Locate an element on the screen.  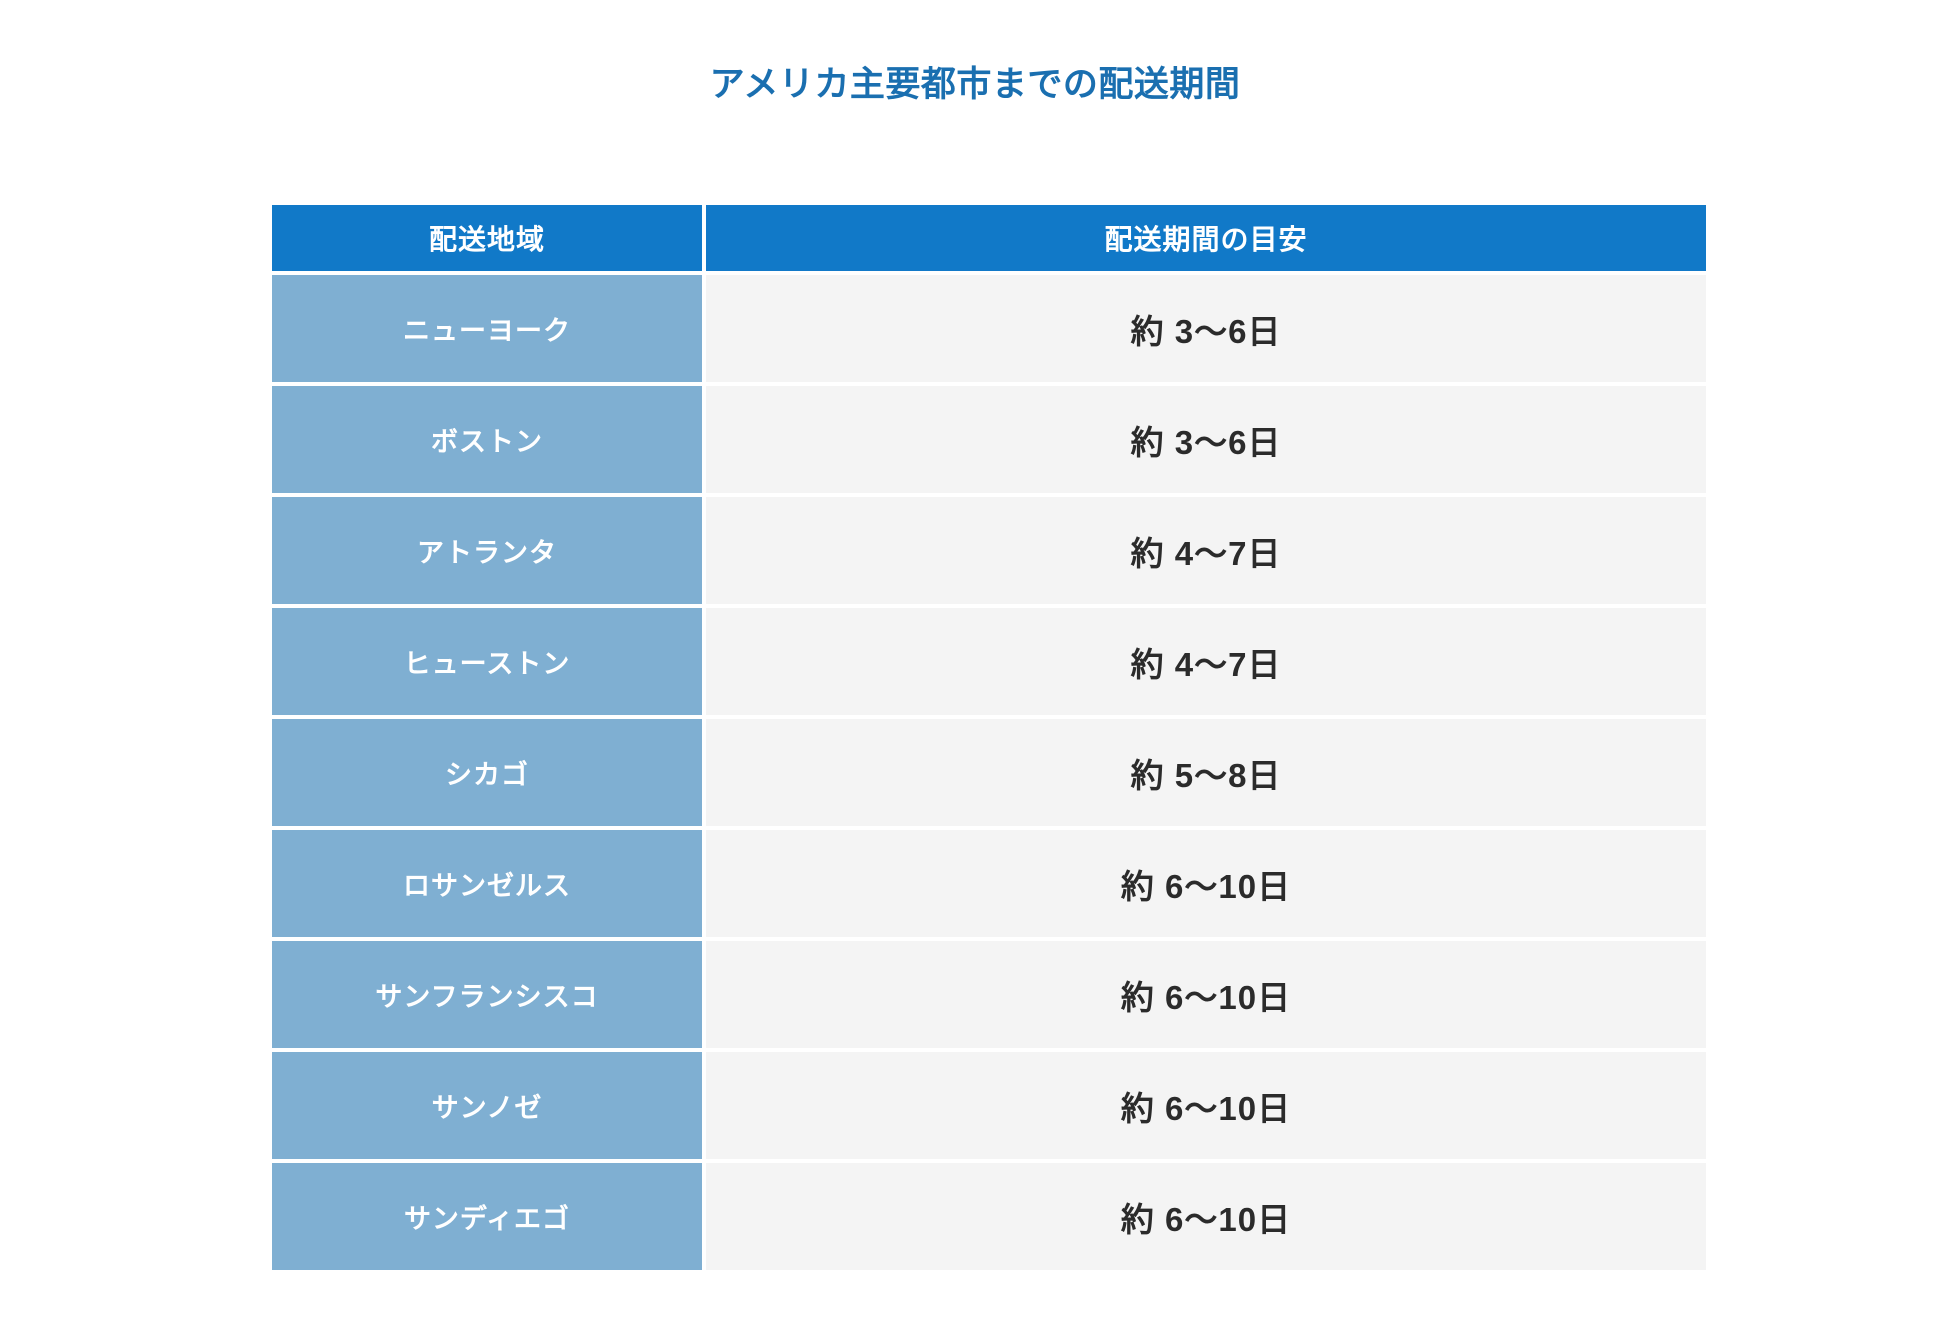
table-header-row: 配送地域 配送期間の目安 is located at coordinates (989, 238).